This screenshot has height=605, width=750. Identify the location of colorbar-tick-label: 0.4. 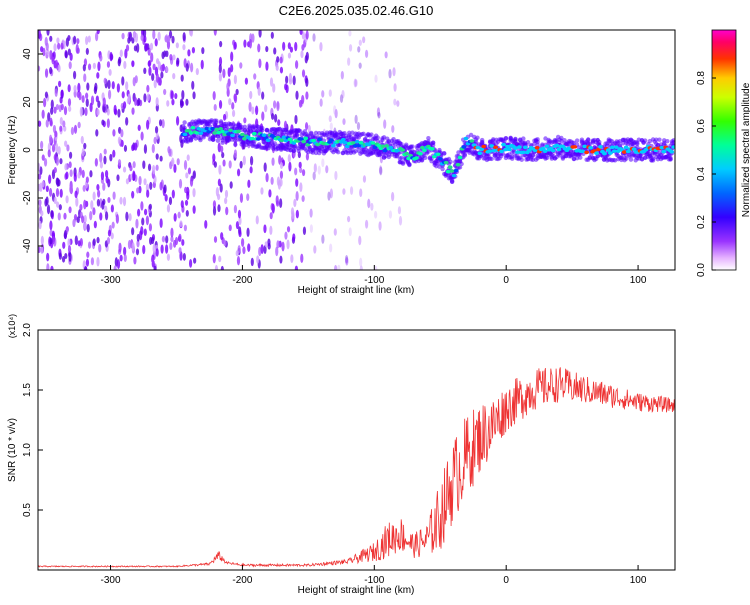
(701, 174).